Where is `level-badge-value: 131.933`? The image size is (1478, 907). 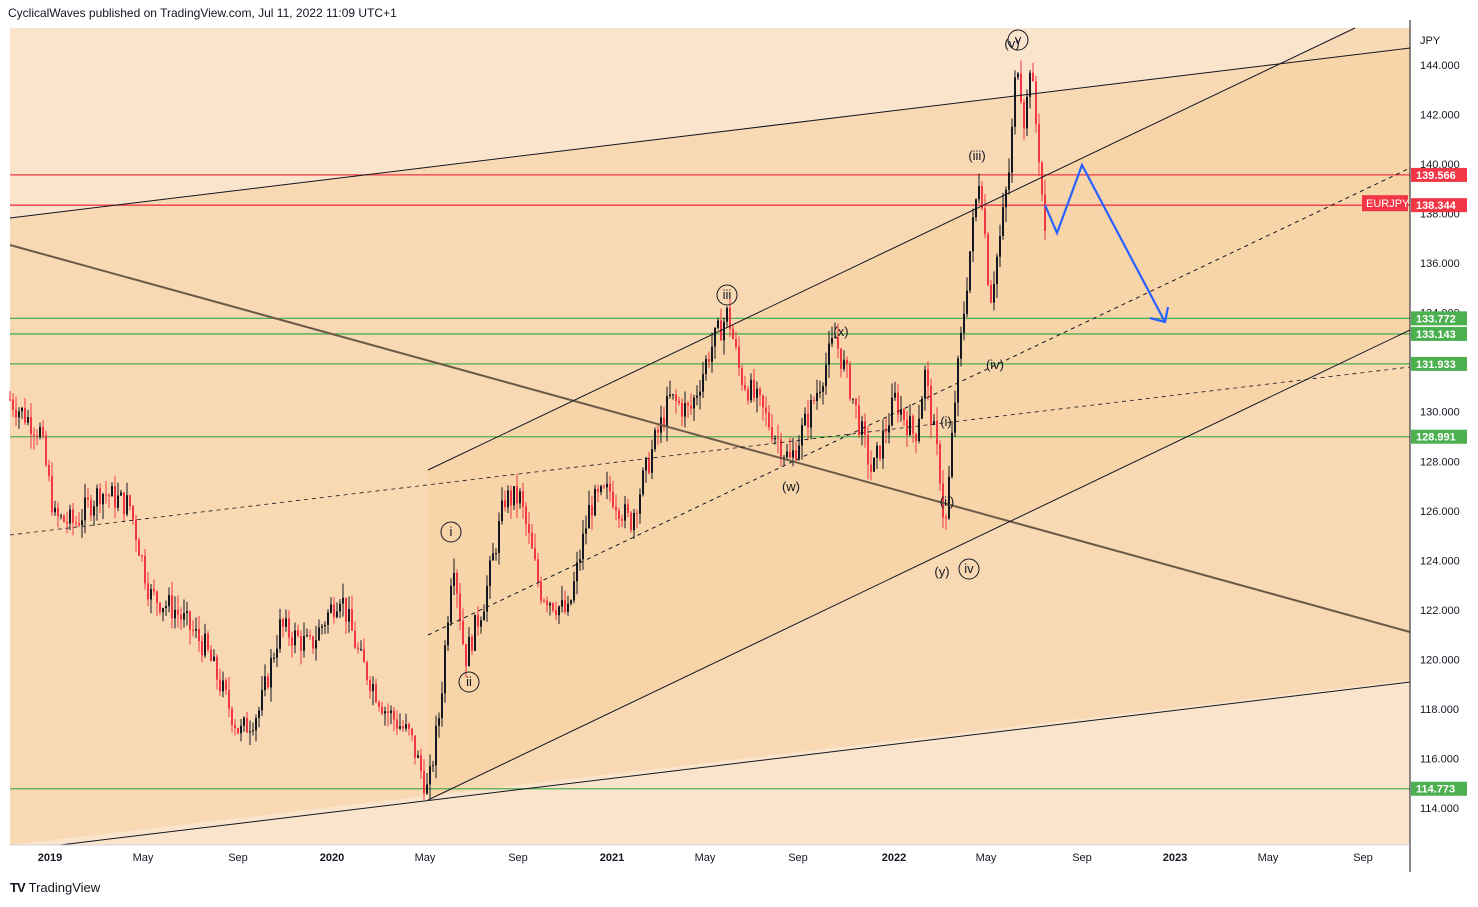 level-badge-value: 131.933 is located at coordinates (1436, 365).